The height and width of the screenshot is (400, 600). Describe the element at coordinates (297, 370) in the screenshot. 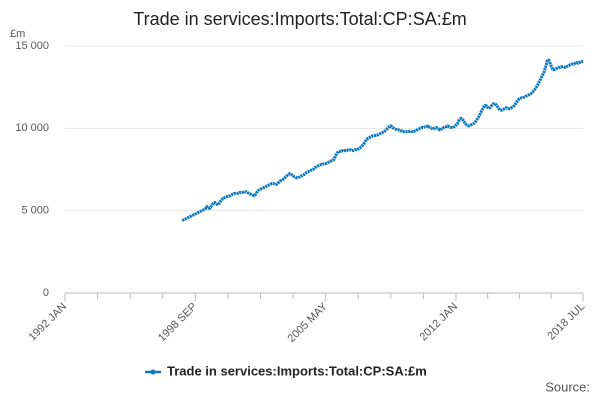

I see `legend-label: Trade in services:Imports:Total:CP:SA:£m` at that location.